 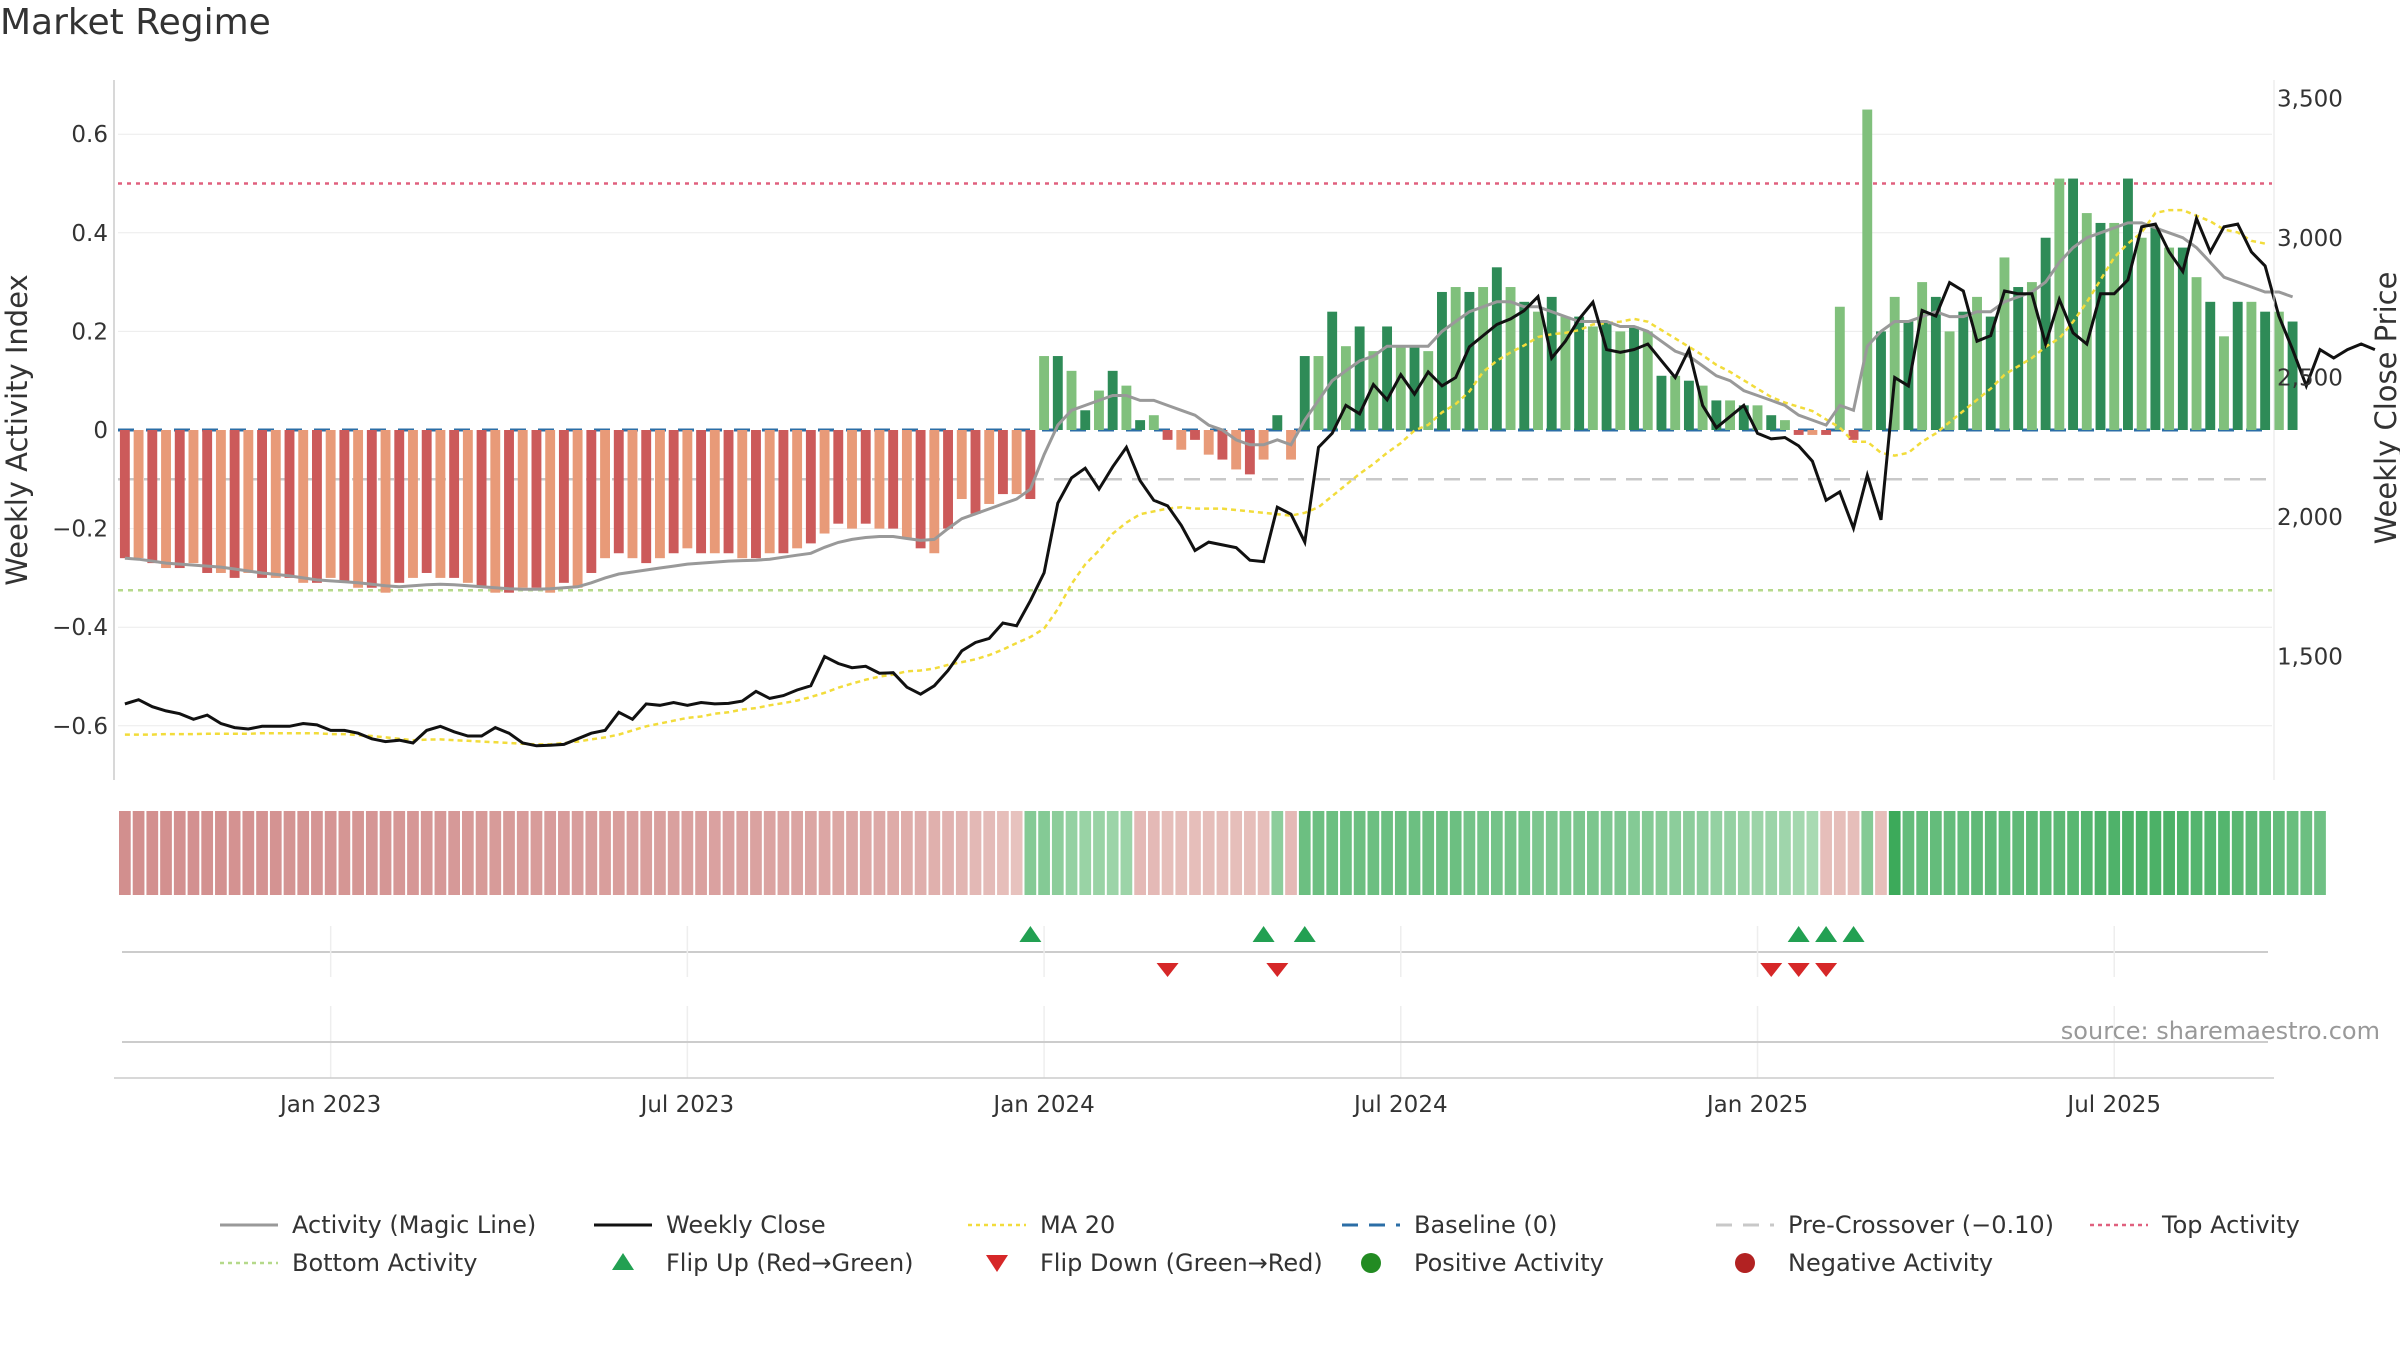 I want to click on legend-label: Bottom Activity, so click(x=384, y=1263).